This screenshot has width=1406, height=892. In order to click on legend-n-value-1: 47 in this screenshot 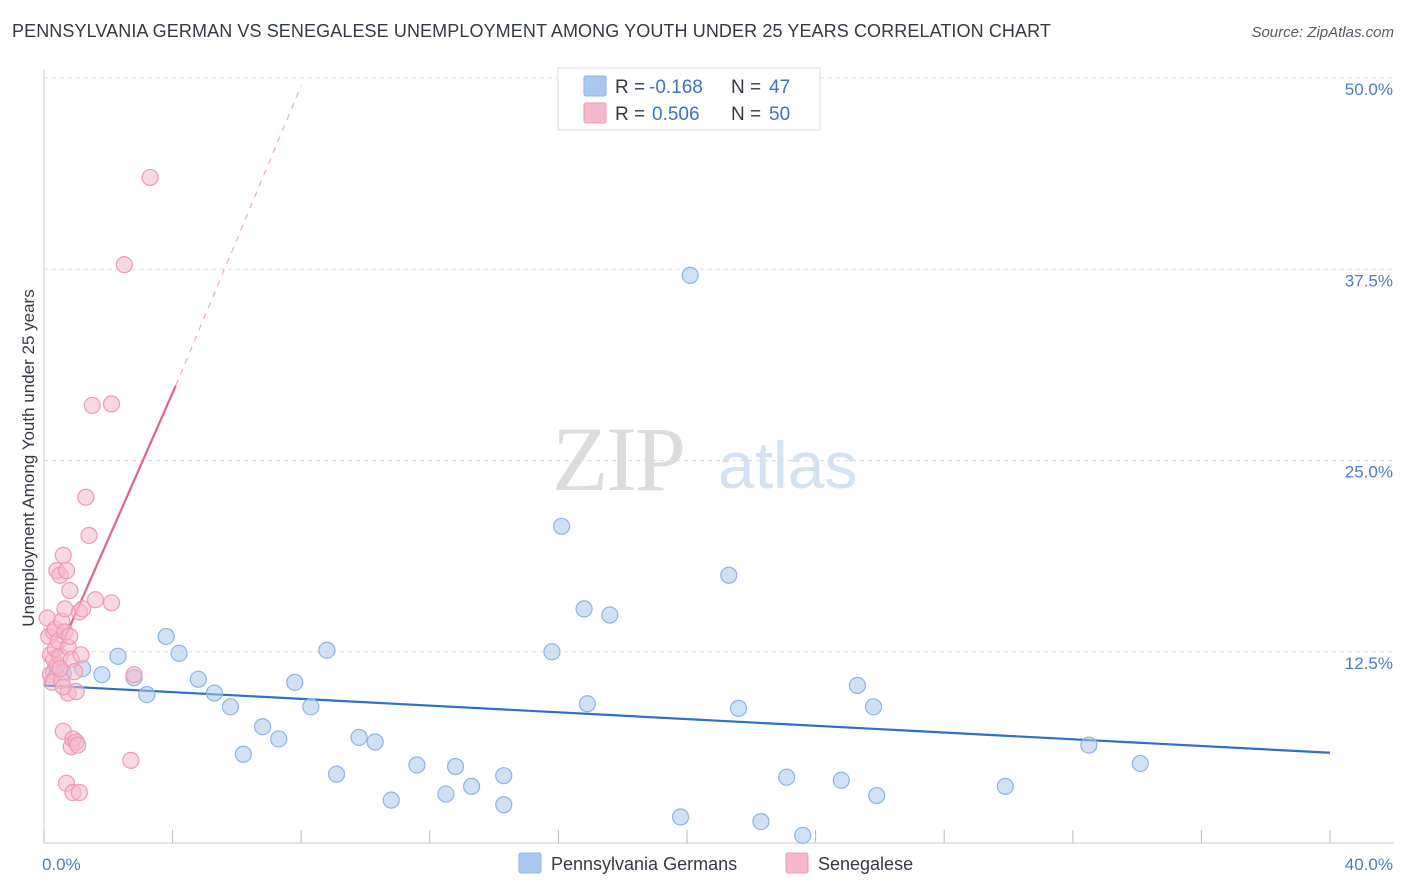, I will do `click(779, 87)`.